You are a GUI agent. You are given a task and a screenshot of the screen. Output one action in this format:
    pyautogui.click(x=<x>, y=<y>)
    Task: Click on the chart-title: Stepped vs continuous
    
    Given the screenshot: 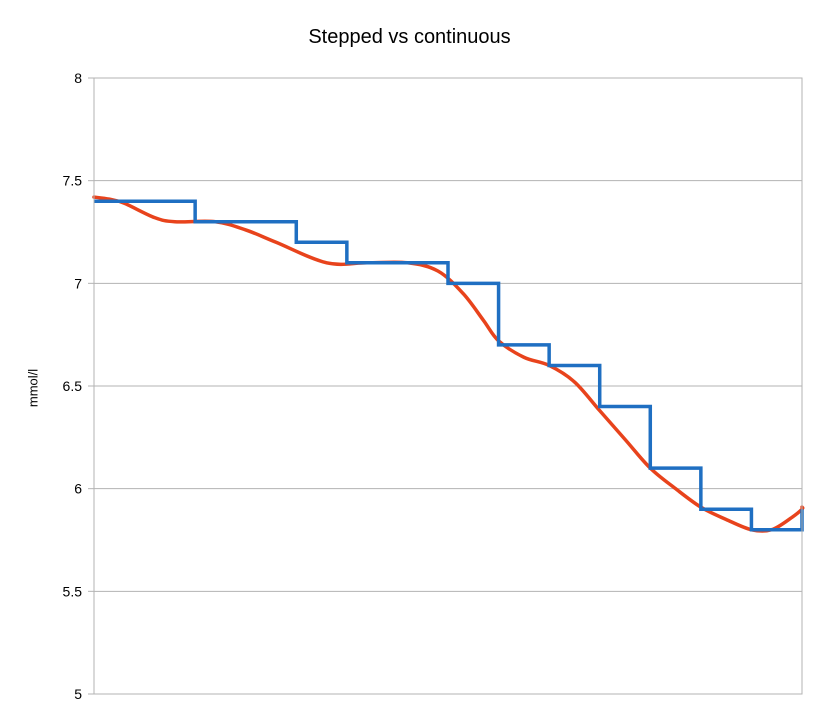 What is the action you would take?
    pyautogui.click(x=409, y=37)
    